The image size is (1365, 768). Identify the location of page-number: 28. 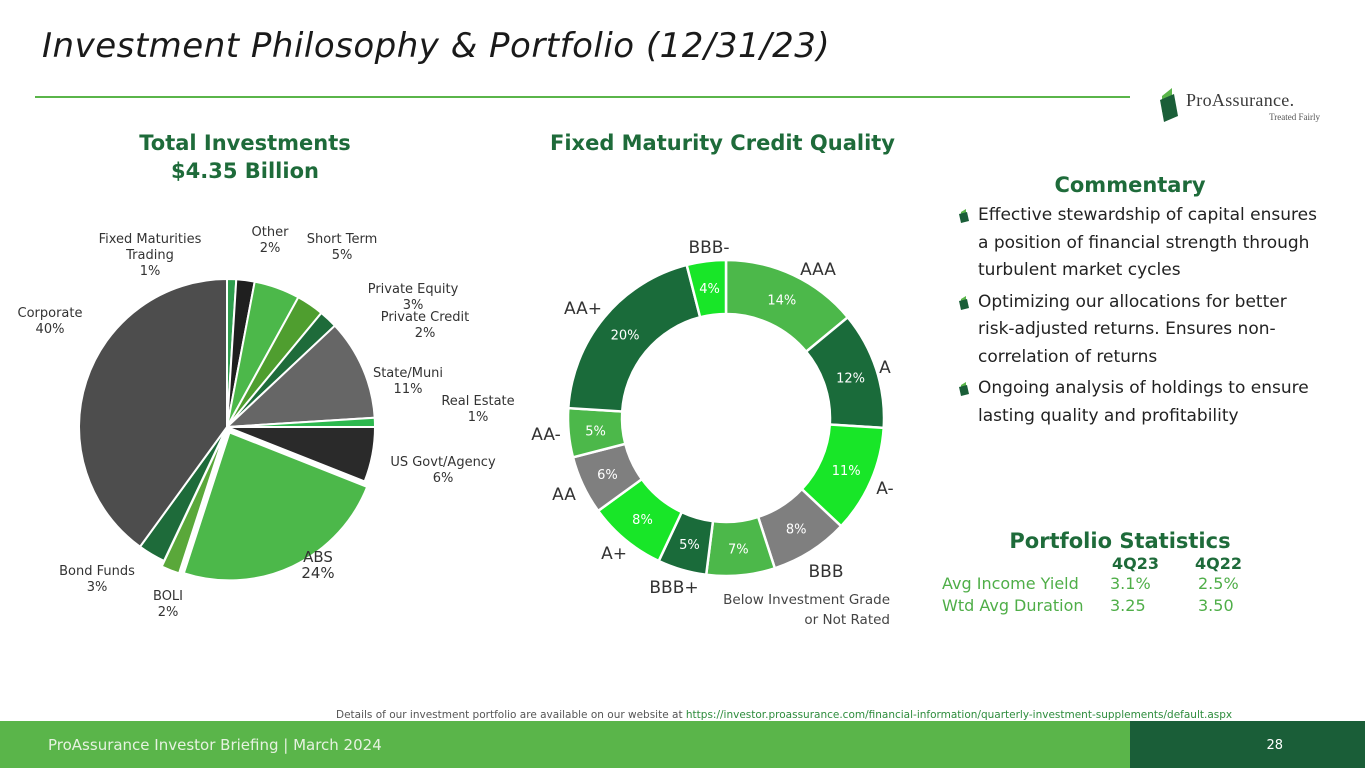
(1274, 745).